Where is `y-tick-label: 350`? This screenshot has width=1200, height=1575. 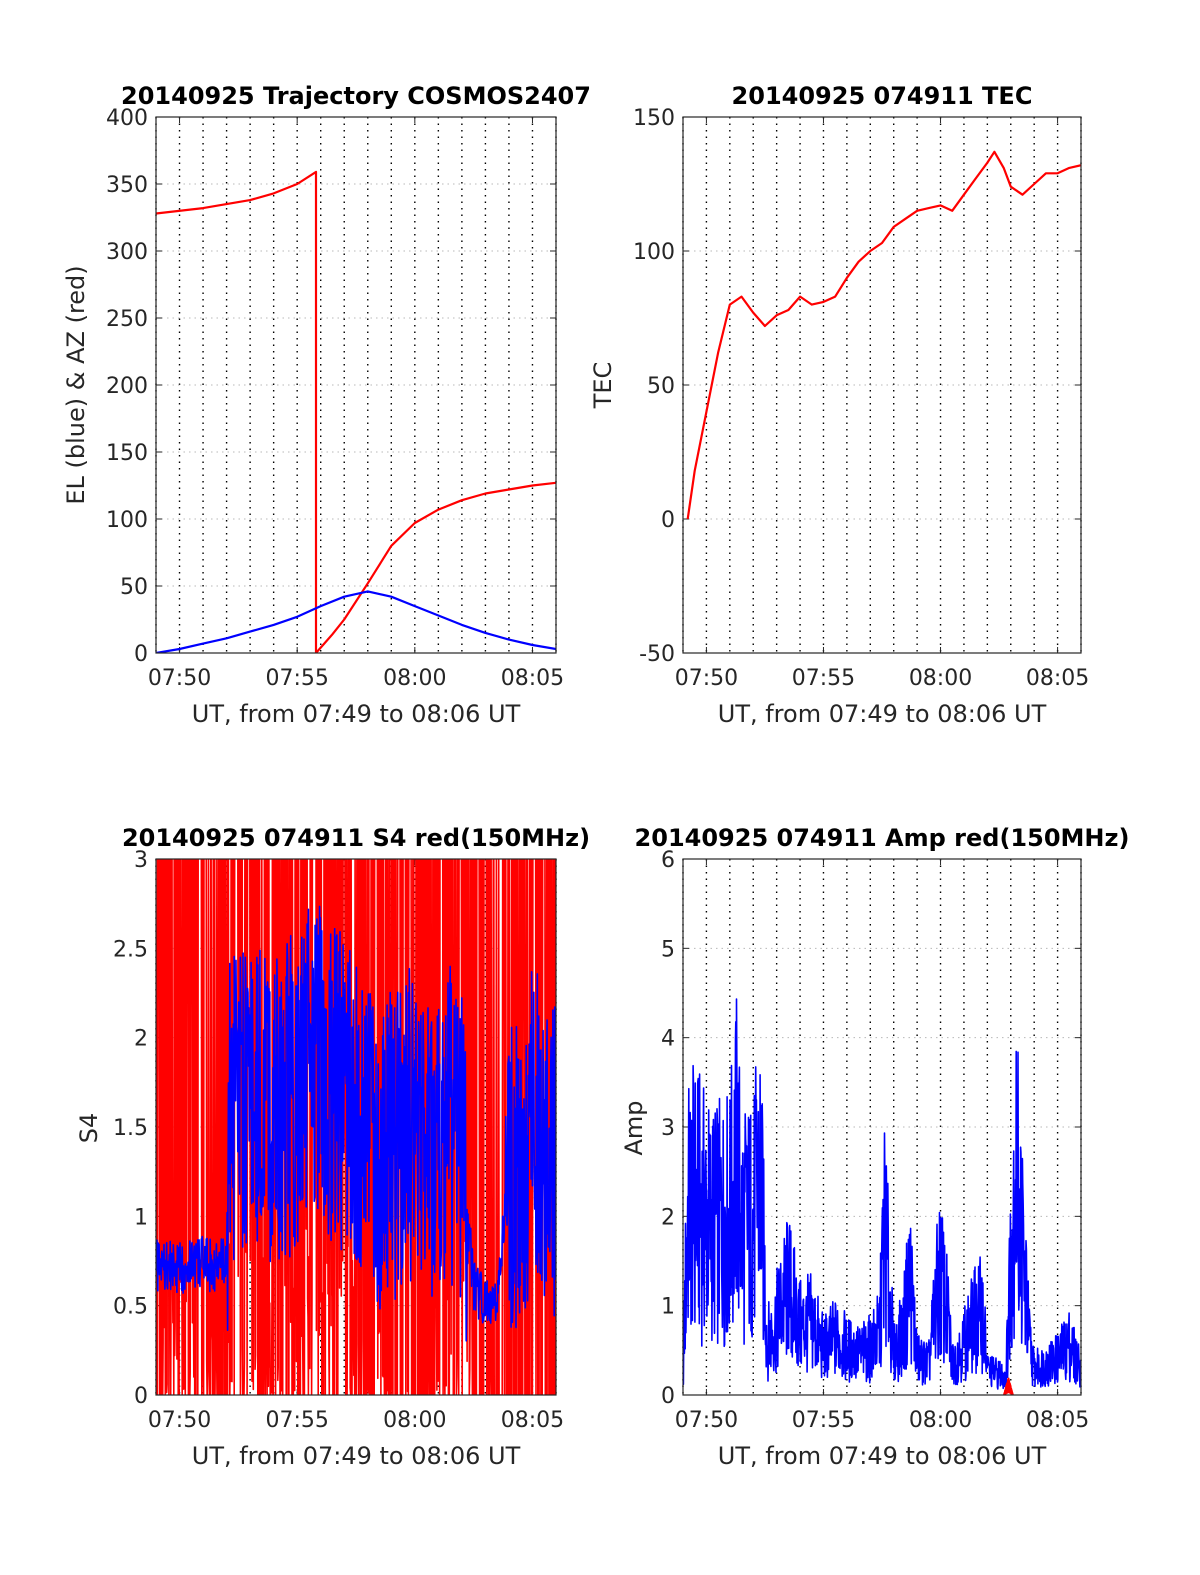
y-tick-label: 350 is located at coordinates (127, 185).